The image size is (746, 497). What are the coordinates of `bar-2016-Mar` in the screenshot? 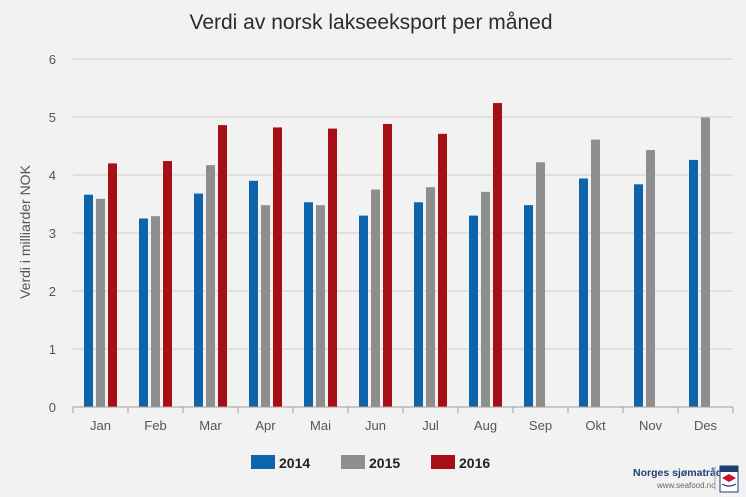 It's located at (222, 266).